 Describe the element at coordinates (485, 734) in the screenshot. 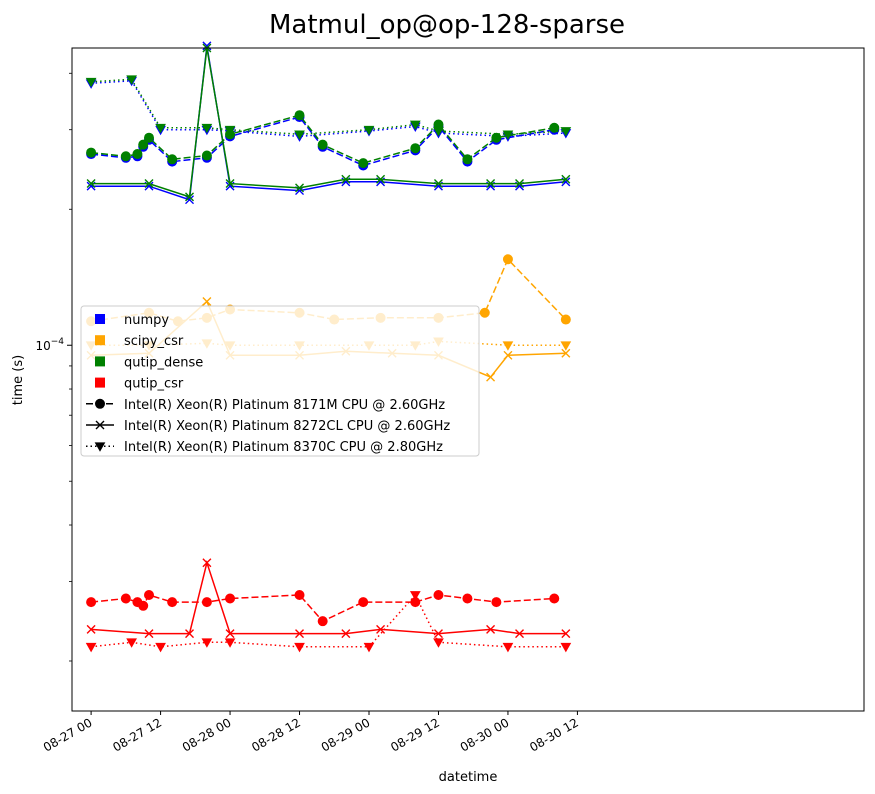

I see `x-tick-label: 08-30 00` at that location.